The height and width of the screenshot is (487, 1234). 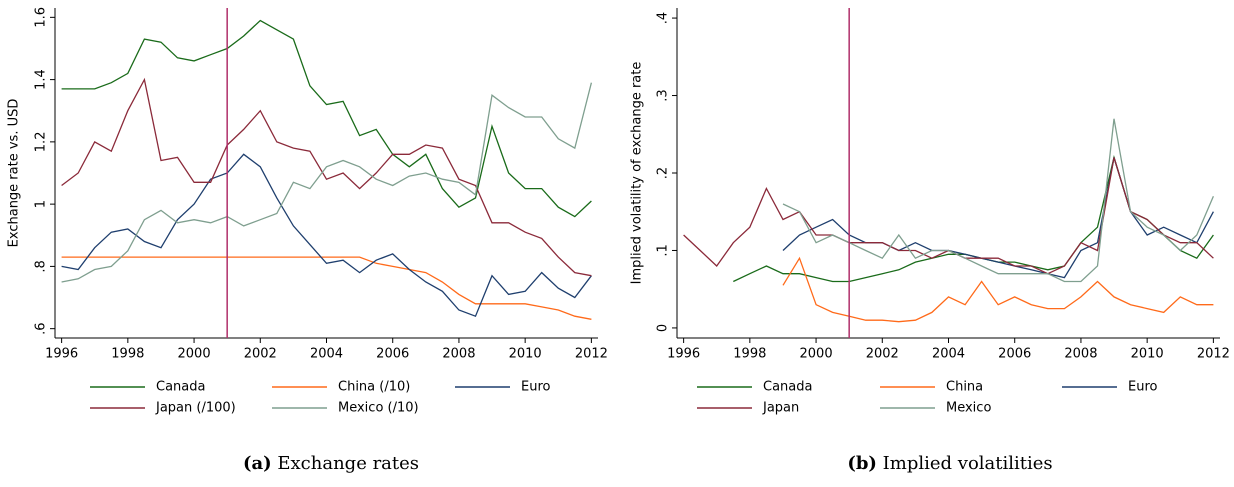 I want to click on caption-text: Exchange rates, so click(x=348, y=463).